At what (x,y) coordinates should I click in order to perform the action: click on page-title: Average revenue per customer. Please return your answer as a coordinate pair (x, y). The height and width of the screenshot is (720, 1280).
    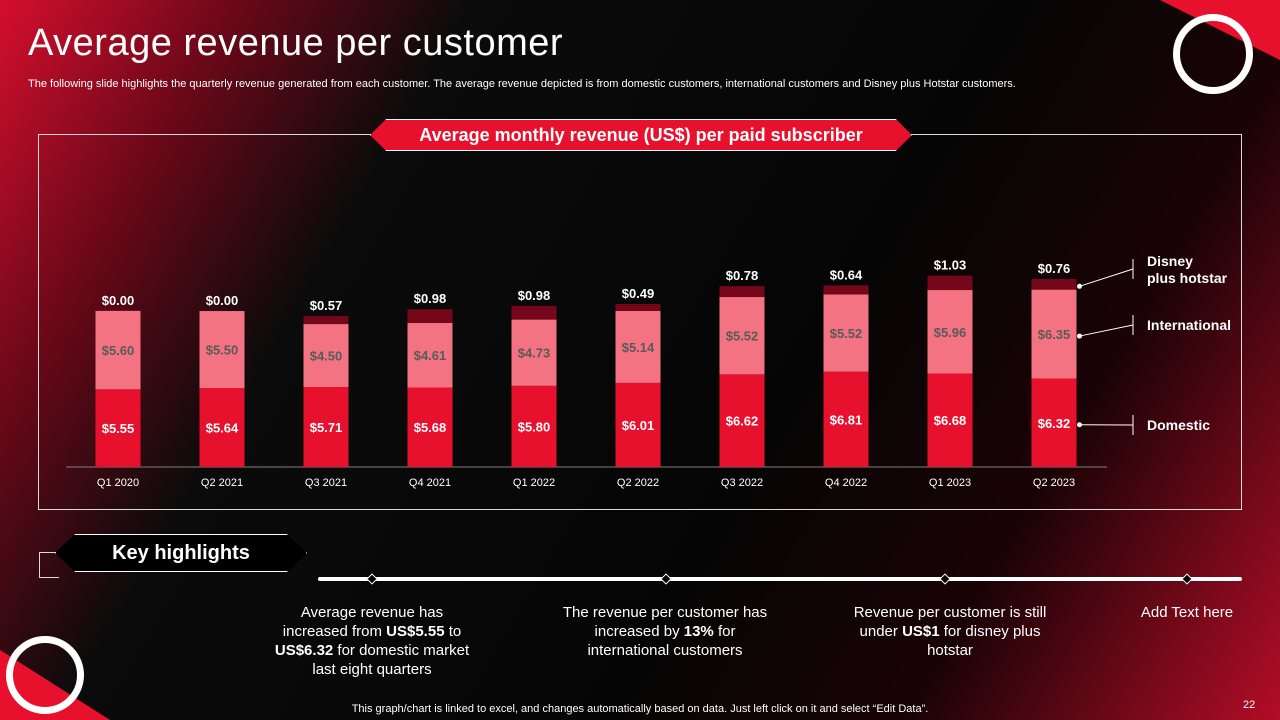
    Looking at the image, I should click on (296, 43).